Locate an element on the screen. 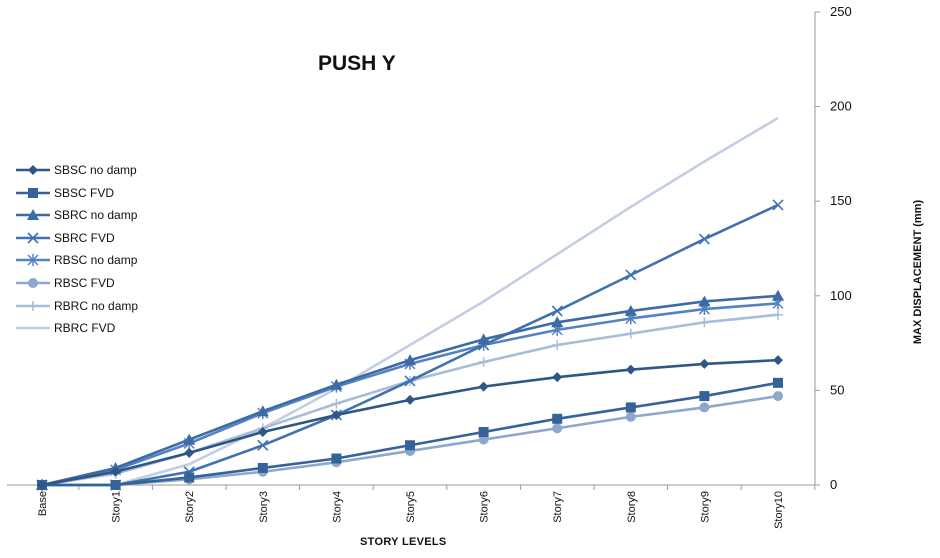  legend-item: SBSC FVD is located at coordinates (109, 194).